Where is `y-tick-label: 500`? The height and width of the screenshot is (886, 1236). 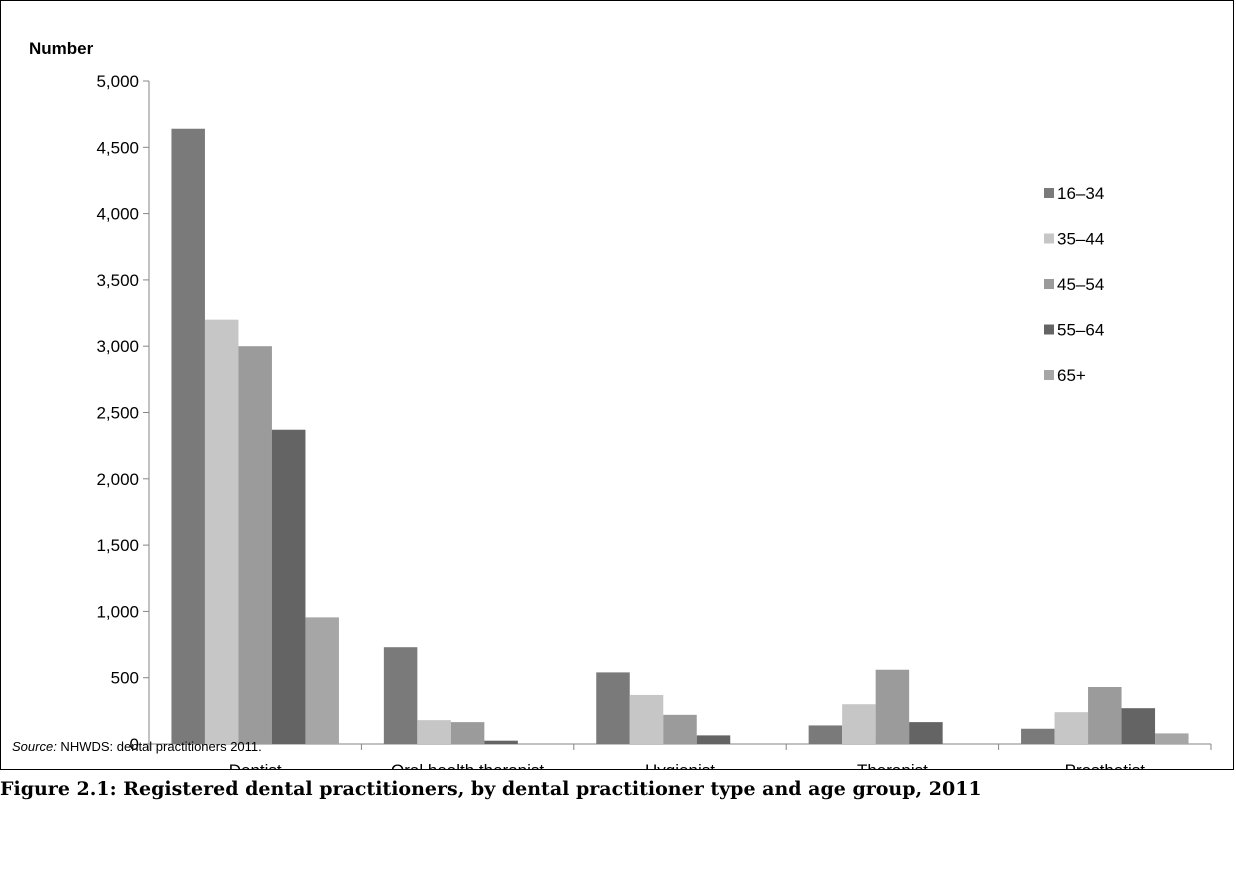
y-tick-label: 500 is located at coordinates (125, 678).